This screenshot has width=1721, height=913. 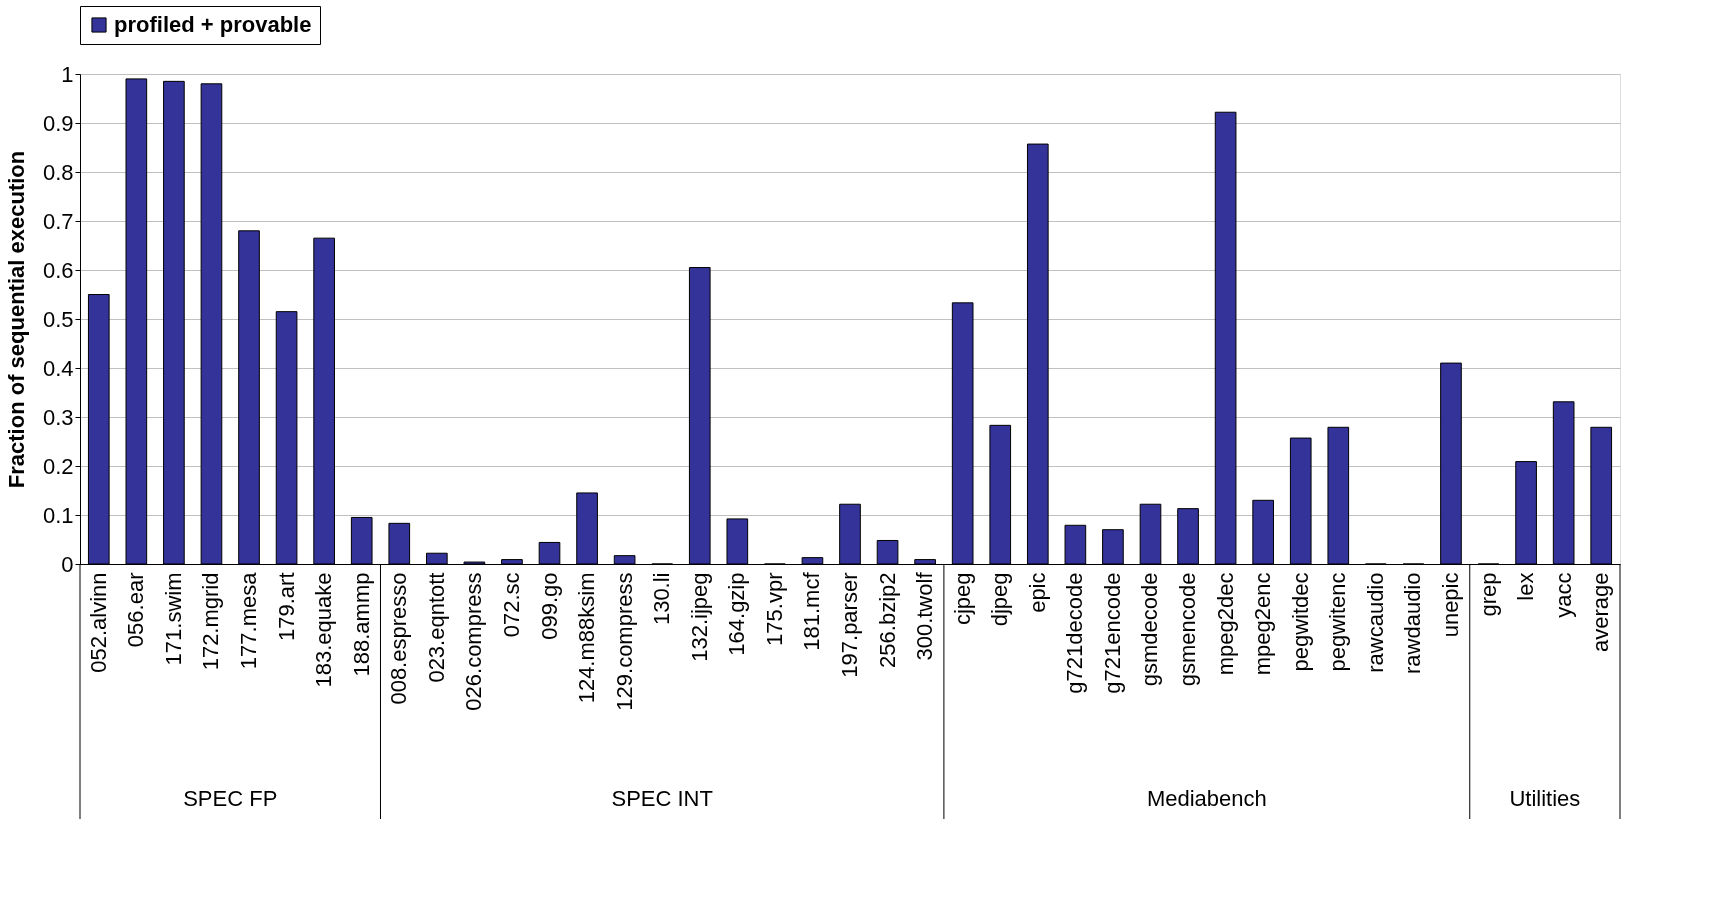 What do you see at coordinates (1206, 798) in the screenshot?
I see `text: Mediabench` at bounding box center [1206, 798].